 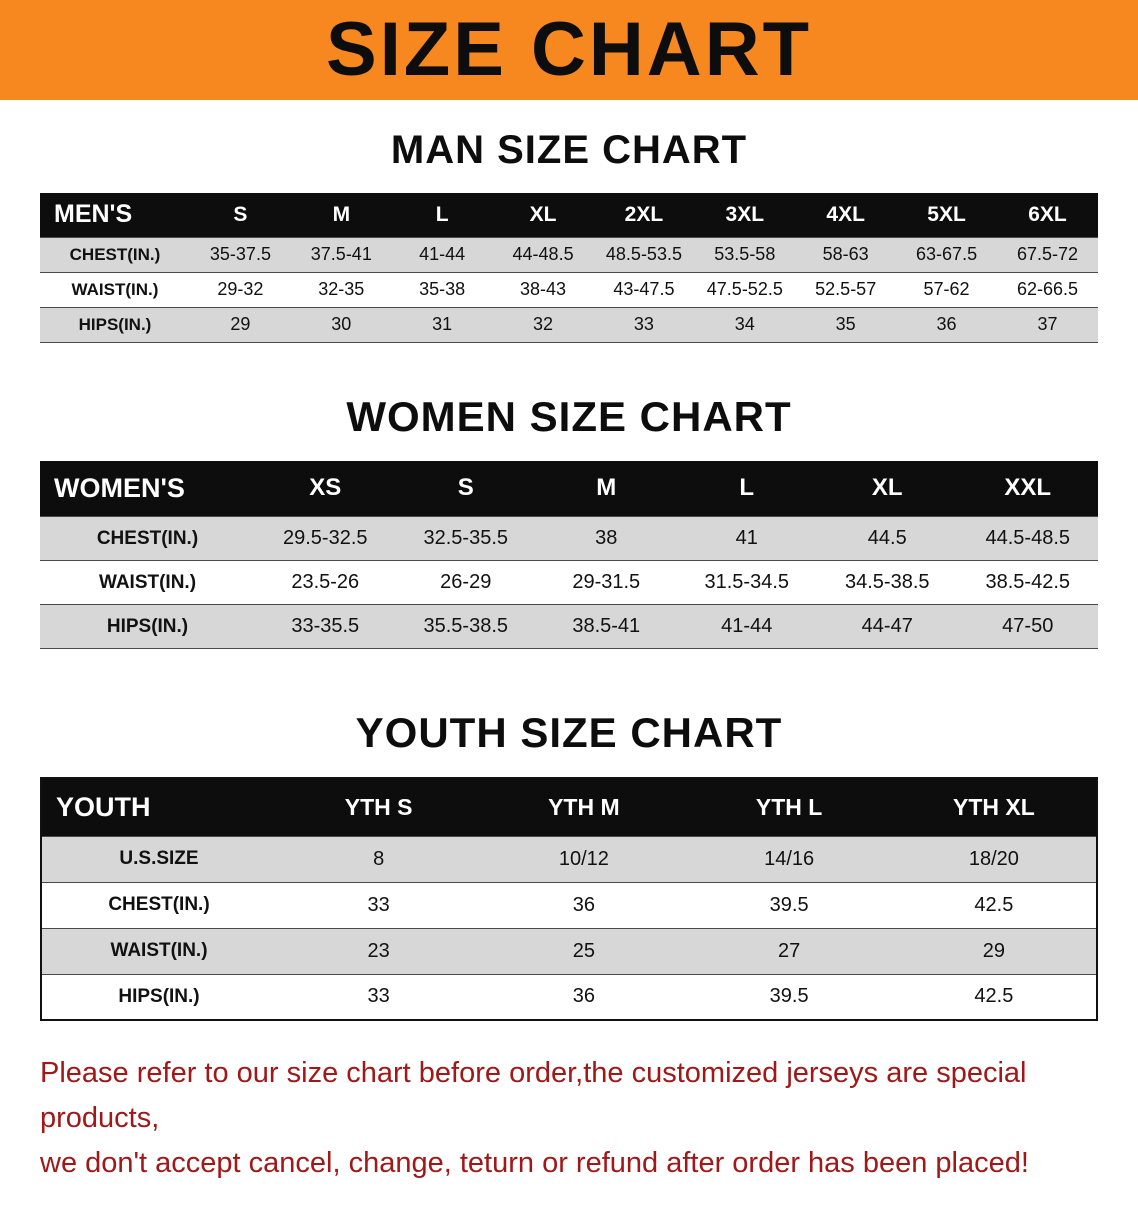 What do you see at coordinates (240, 324) in the screenshot?
I see `men-cell-value: 29` at bounding box center [240, 324].